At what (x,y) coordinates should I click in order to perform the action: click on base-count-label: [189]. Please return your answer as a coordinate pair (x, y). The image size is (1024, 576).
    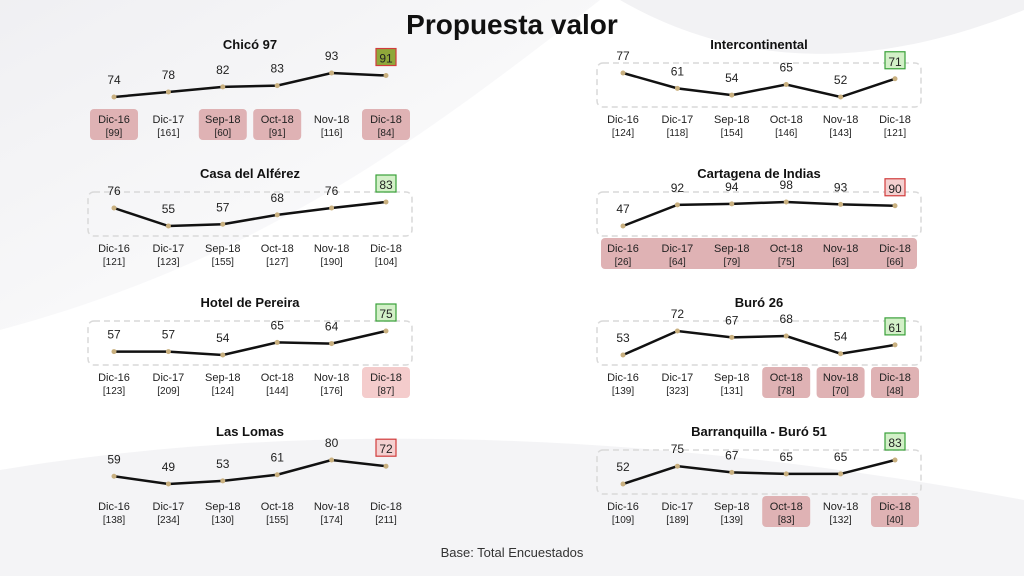
    Looking at the image, I should click on (677, 520).